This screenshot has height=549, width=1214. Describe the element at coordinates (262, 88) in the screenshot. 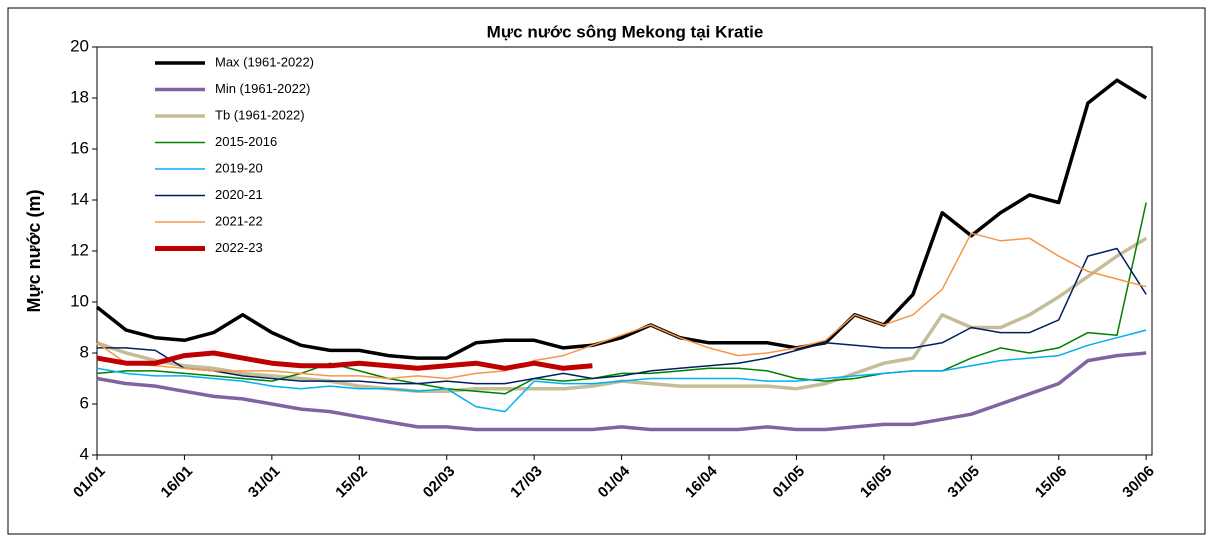

I see `legend-label: Min (1961-2022)` at that location.